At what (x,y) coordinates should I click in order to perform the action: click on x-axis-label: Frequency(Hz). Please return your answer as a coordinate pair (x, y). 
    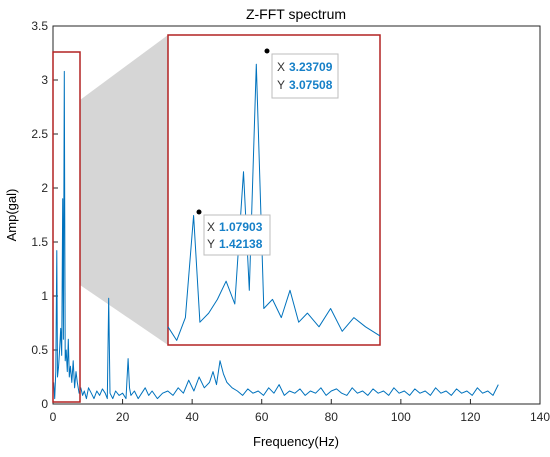
    Looking at the image, I should click on (296, 441).